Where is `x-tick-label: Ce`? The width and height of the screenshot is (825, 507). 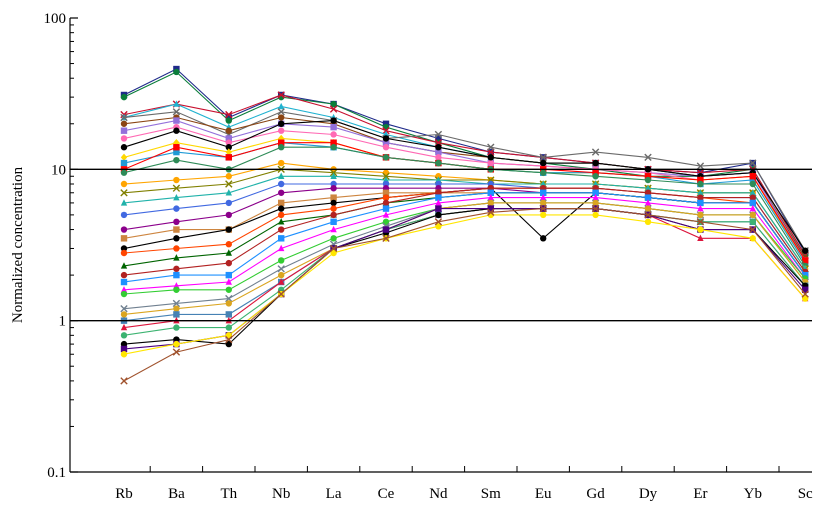 x-tick-label: Ce is located at coordinates (386, 494).